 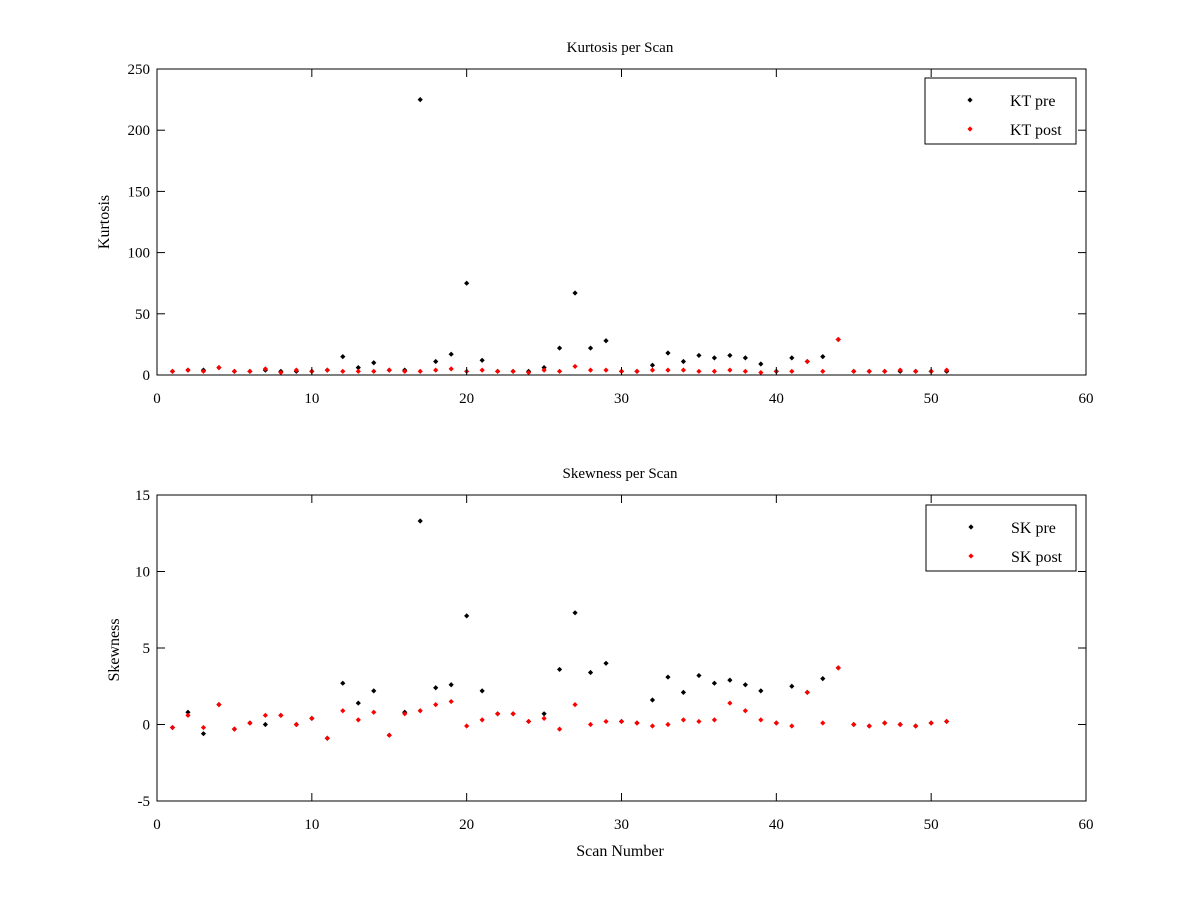 I want to click on kurtosis-x-tick-label: 50, so click(x=931, y=399).